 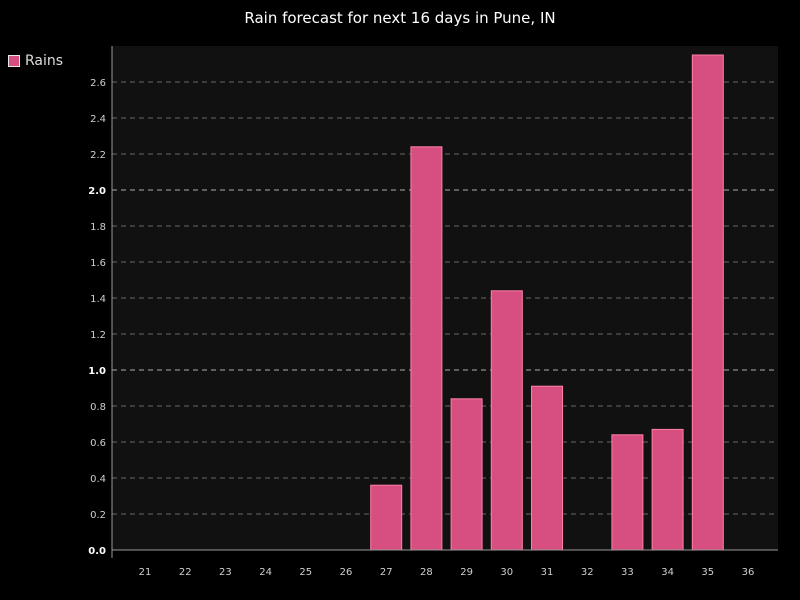 I want to click on x-tick-label: 34, so click(x=667, y=572).